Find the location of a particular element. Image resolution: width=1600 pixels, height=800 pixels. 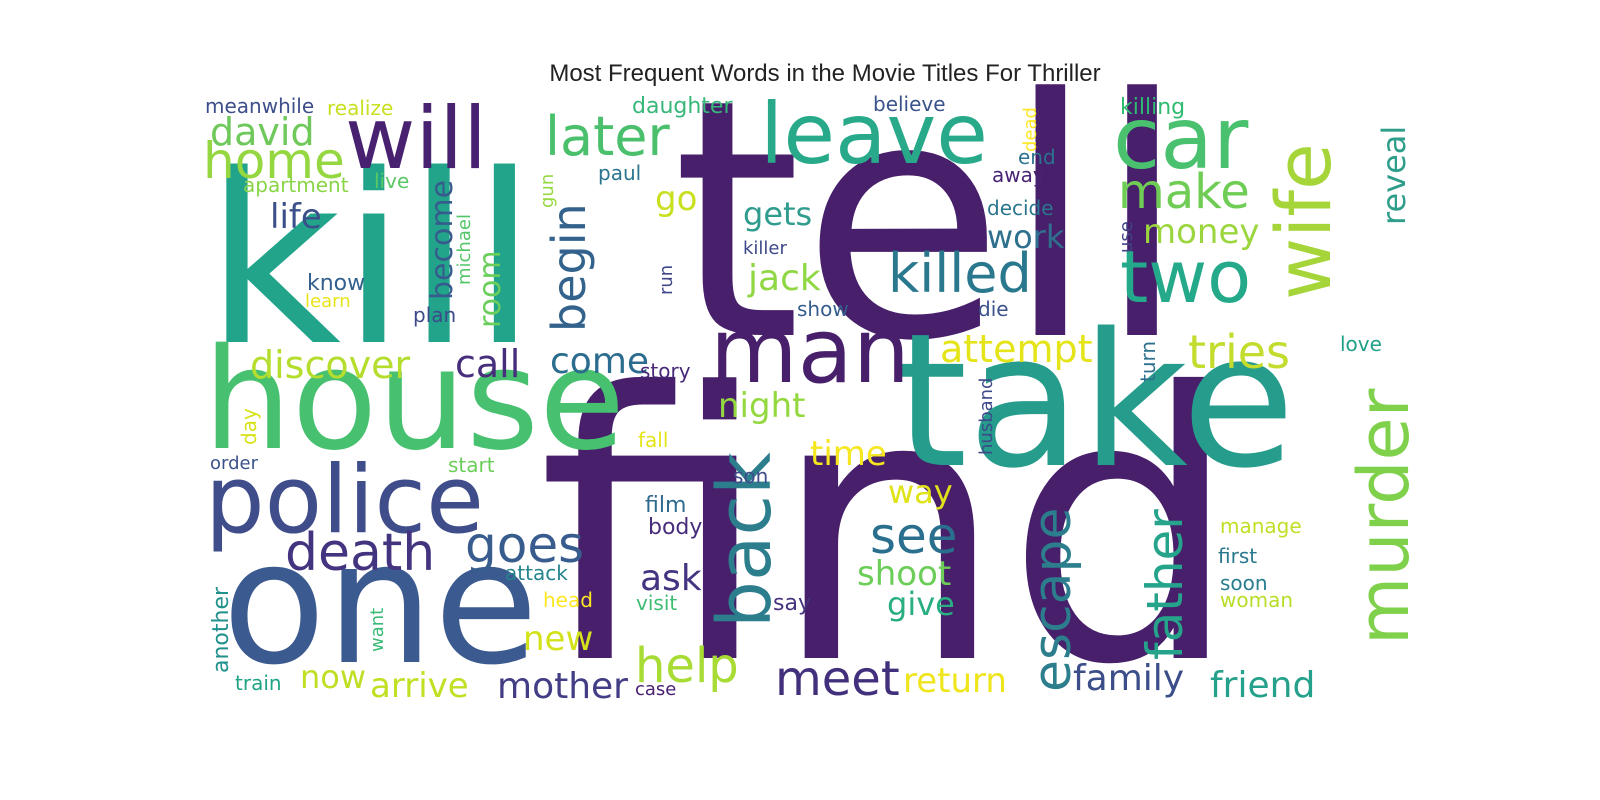

word-plan: plan is located at coordinates (434, 315).